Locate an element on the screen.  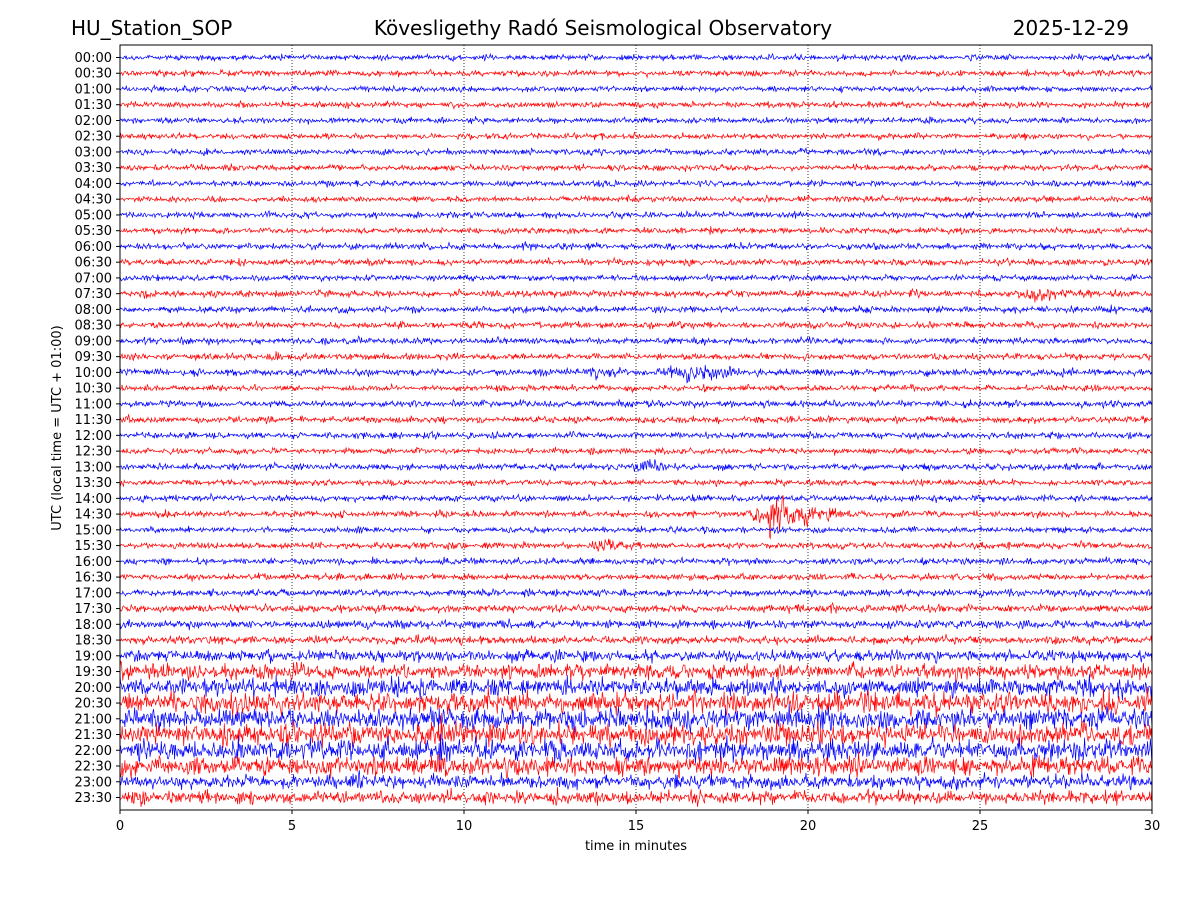
x-tick-label: 5 is located at coordinates (292, 826).